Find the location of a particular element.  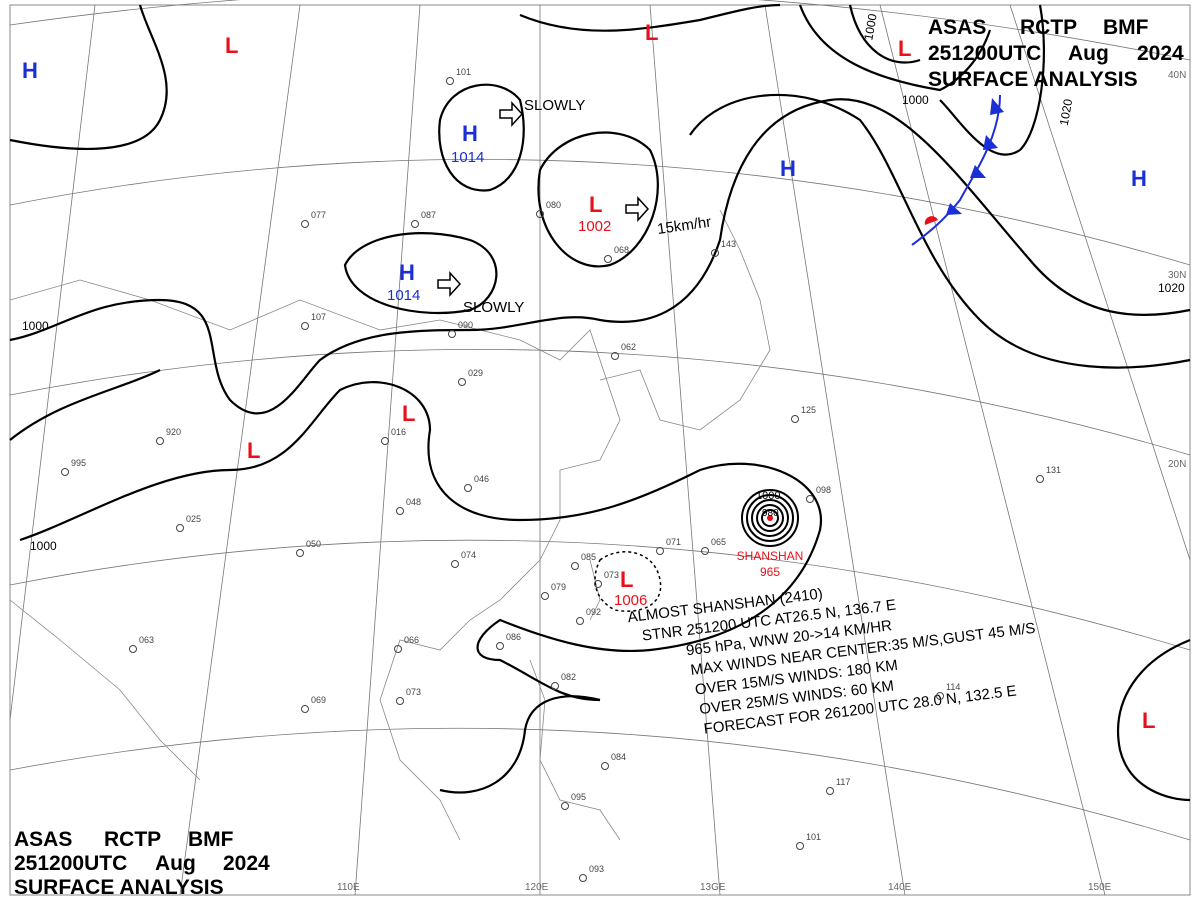

station-pressure: 065 is located at coordinates (718, 542).